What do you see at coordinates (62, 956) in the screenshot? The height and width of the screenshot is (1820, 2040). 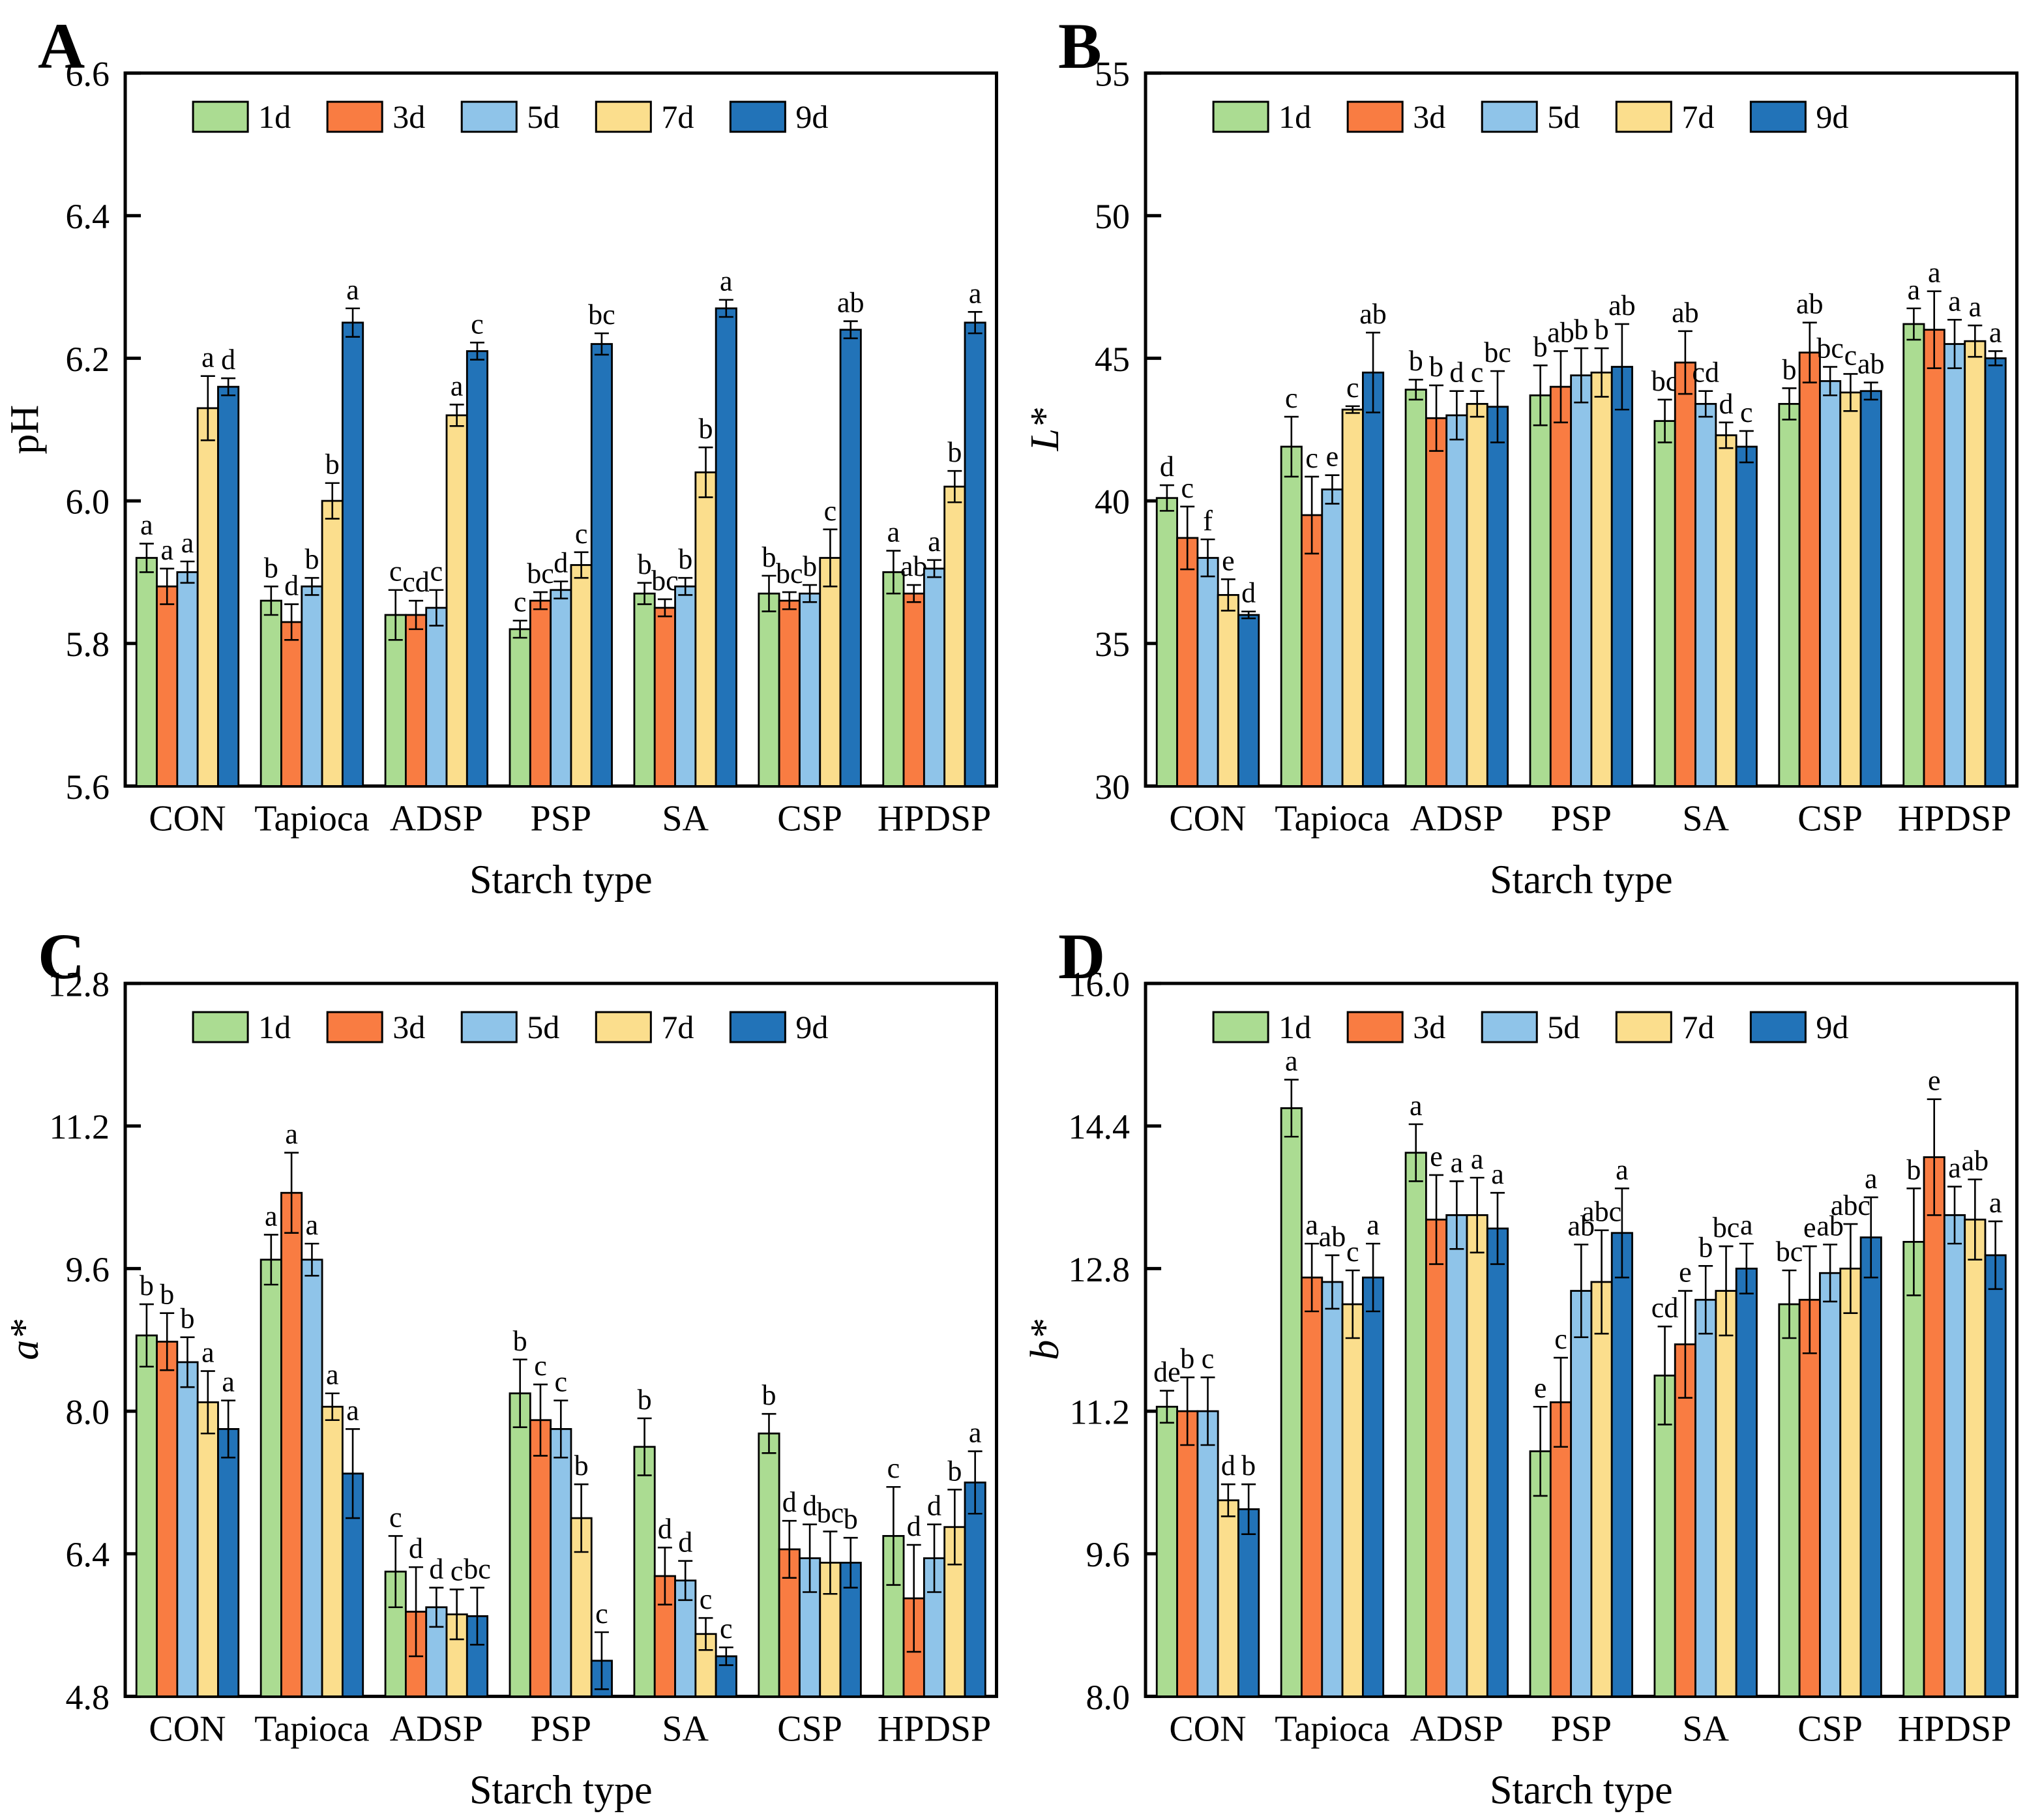 I see `panel-letter: C` at bounding box center [62, 956].